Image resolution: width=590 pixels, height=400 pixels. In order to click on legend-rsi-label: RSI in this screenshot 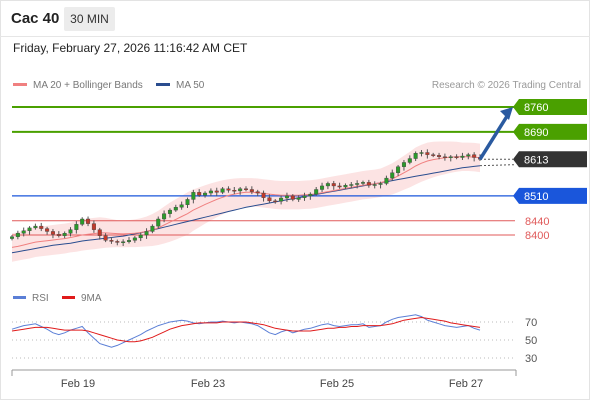, I will do `click(40, 298)`.